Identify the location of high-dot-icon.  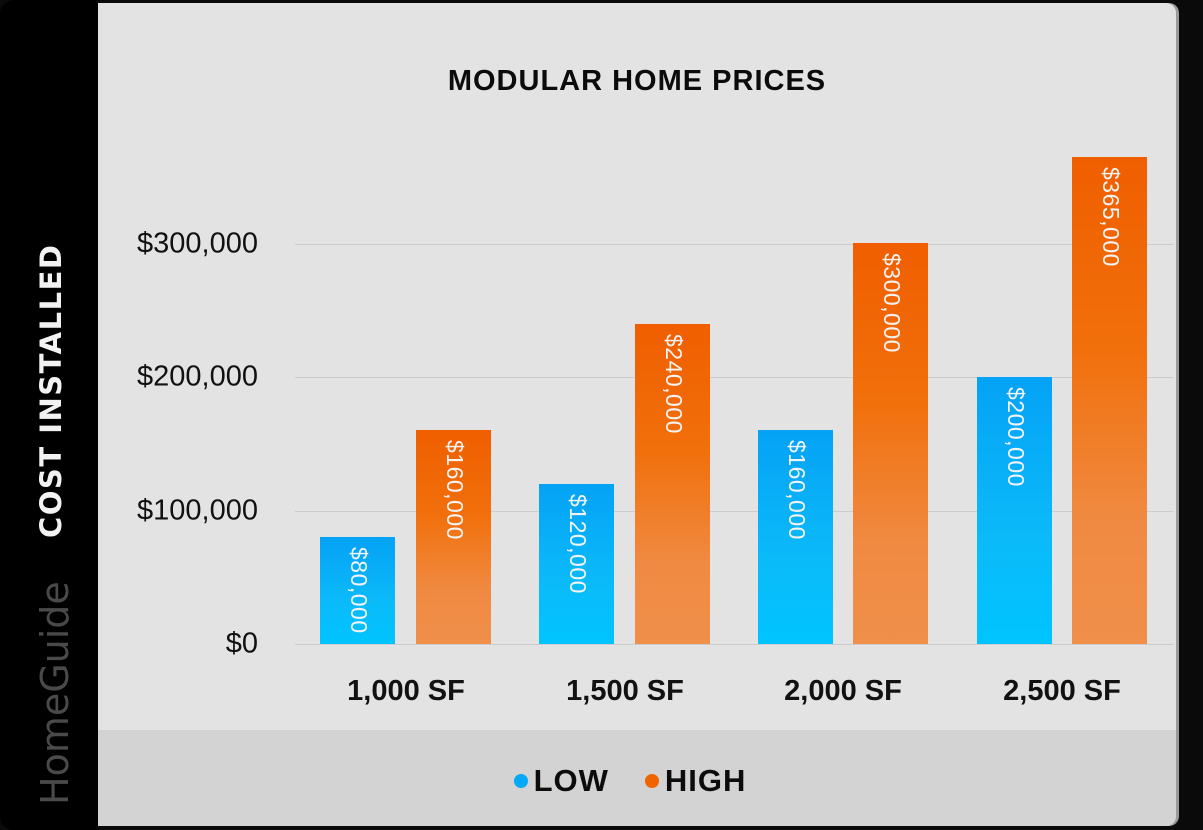
(651, 781).